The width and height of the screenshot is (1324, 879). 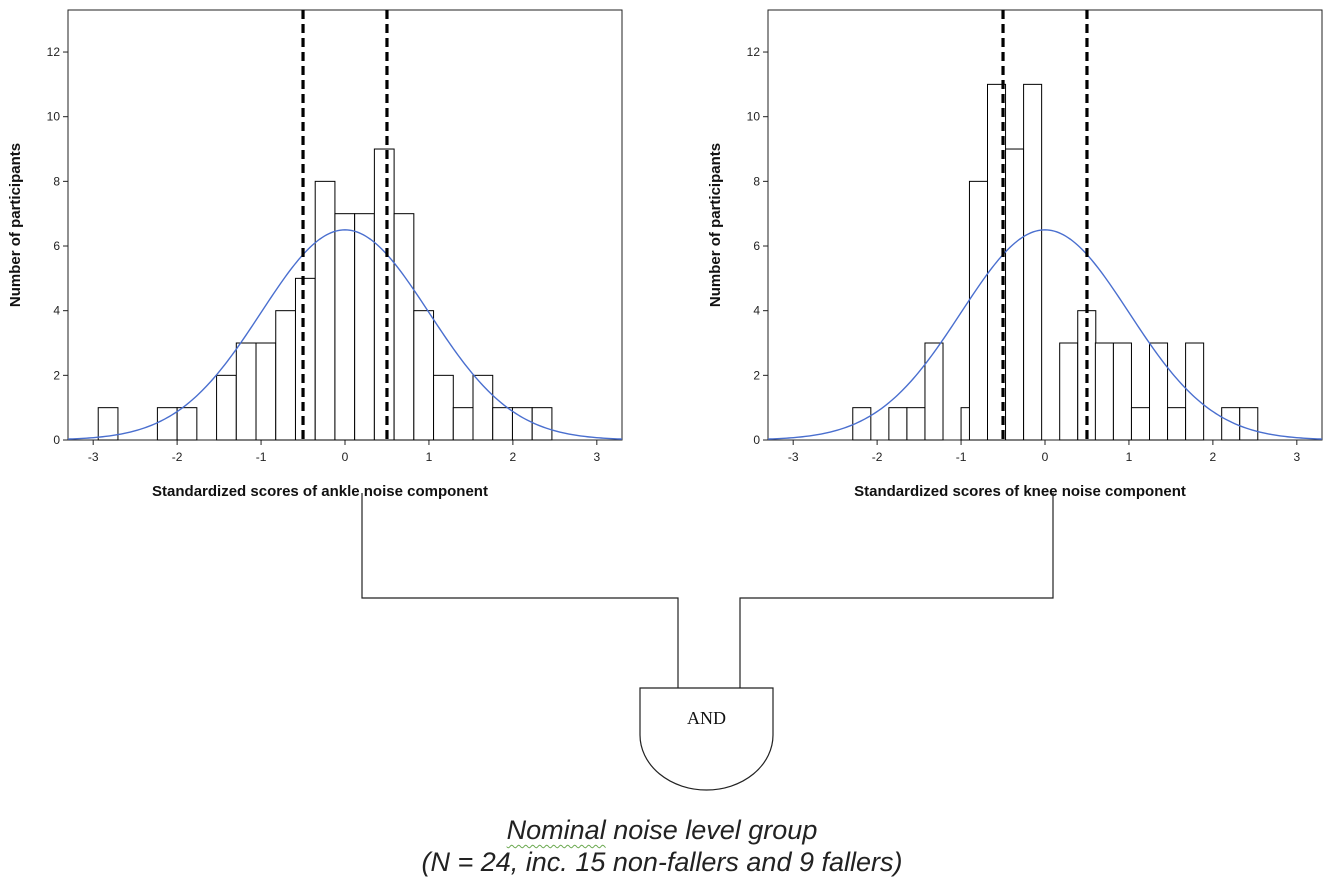 I want to click on connector-left, so click(x=520, y=590).